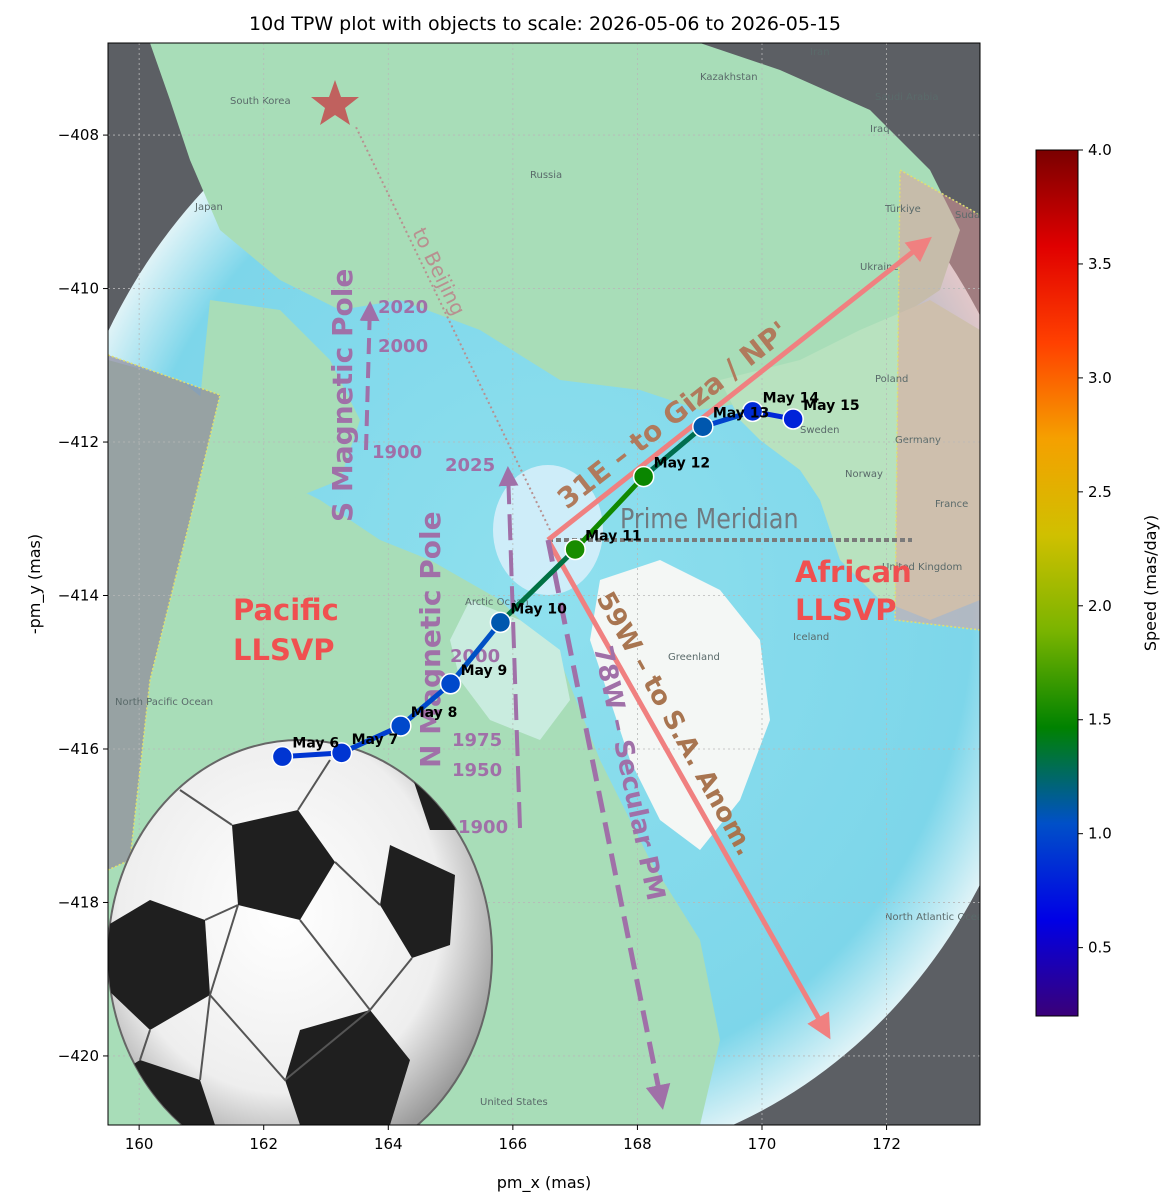 The image size is (1164, 1200). Describe the element at coordinates (1100, 720) in the screenshot. I see `colorbar-tick-label: 1.5` at that location.